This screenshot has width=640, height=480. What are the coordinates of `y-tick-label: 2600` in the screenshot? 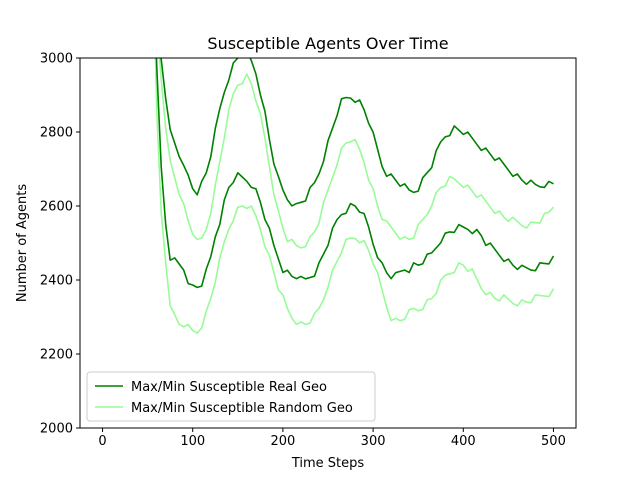 It's located at (56, 207).